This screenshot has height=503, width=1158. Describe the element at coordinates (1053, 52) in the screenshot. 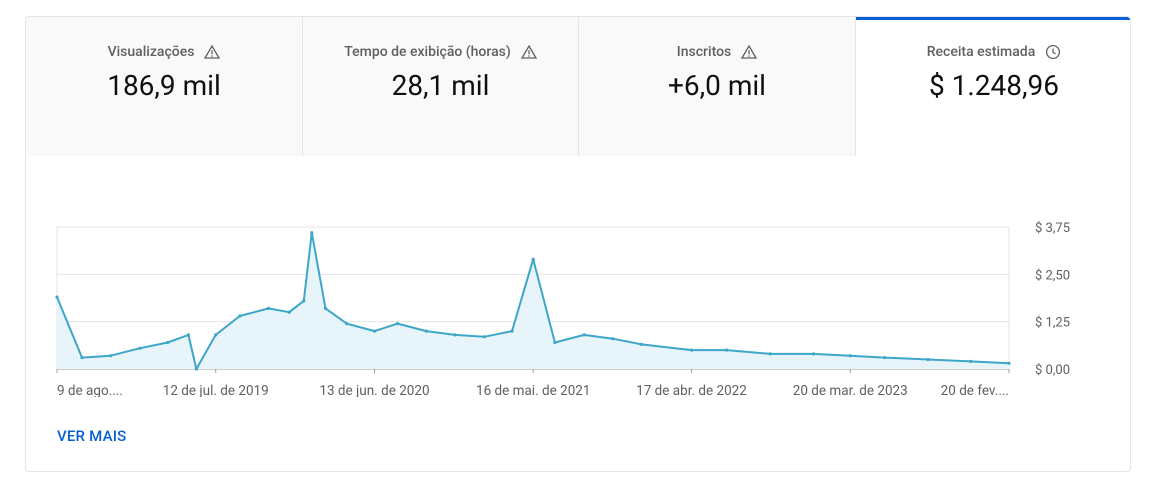

I see `clock-icon` at that location.